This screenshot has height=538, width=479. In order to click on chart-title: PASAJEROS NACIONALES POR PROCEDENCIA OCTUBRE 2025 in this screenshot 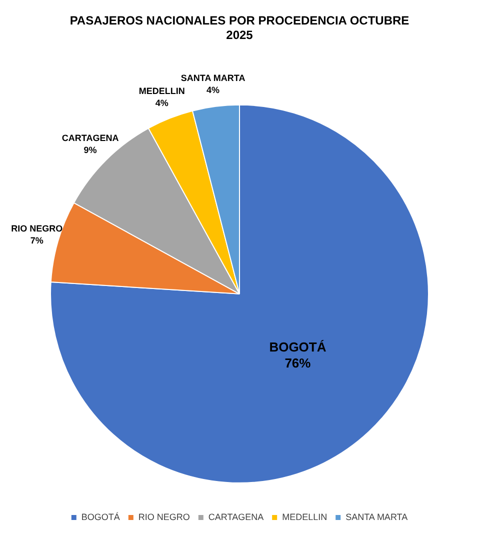, I will do `click(240, 28)`.